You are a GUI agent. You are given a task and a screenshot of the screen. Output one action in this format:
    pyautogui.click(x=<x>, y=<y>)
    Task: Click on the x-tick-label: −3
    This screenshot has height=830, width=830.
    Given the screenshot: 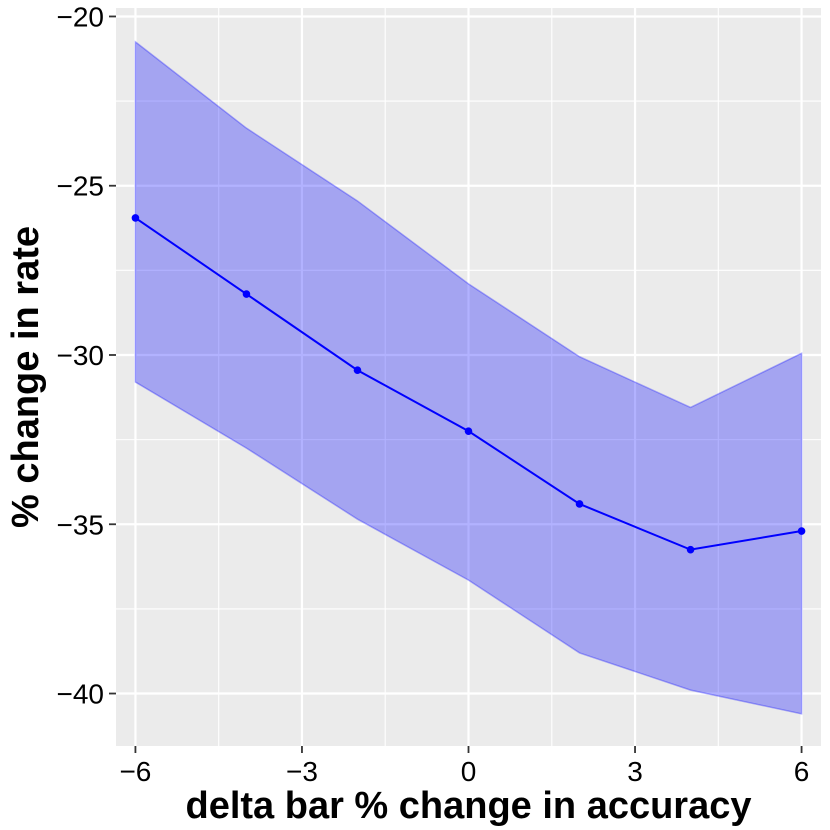 What is the action you would take?
    pyautogui.click(x=302, y=771)
    